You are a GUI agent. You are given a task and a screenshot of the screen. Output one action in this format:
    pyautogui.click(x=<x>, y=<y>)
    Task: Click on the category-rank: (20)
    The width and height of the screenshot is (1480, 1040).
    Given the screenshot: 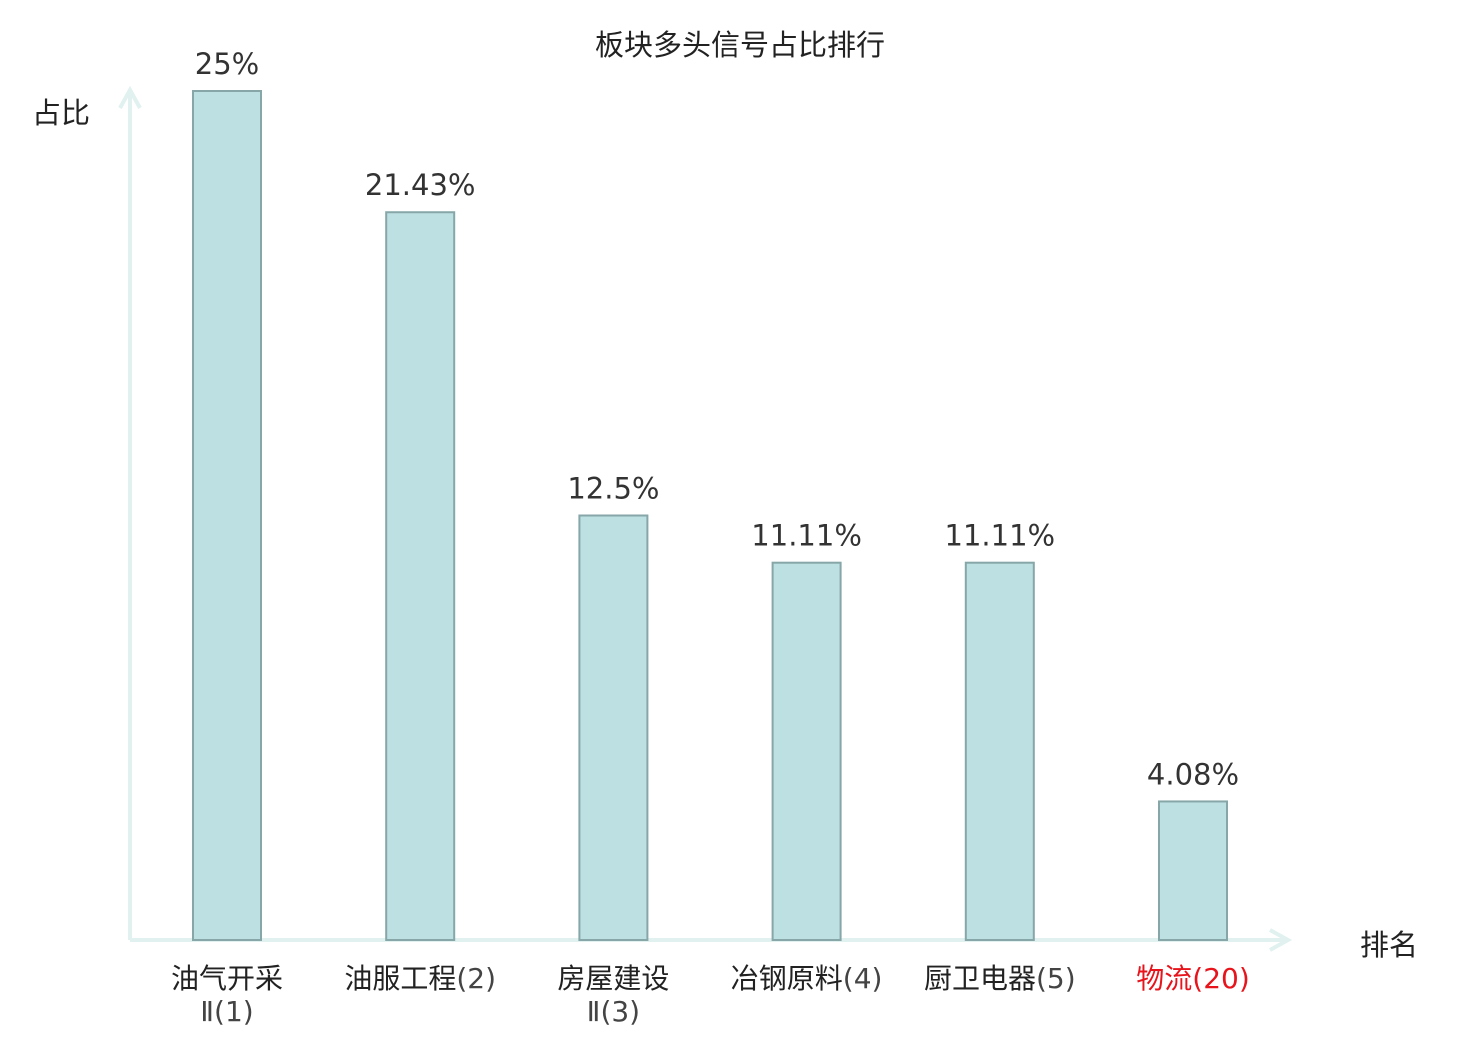 What is the action you would take?
    pyautogui.click(x=1221, y=978)
    